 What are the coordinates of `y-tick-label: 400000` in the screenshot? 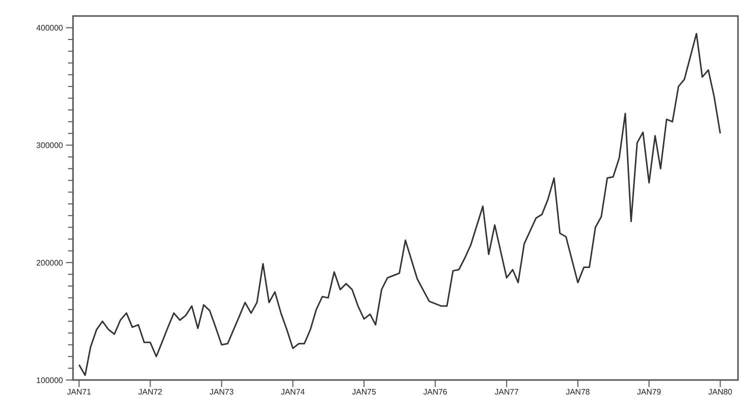 It's located at (50, 28).